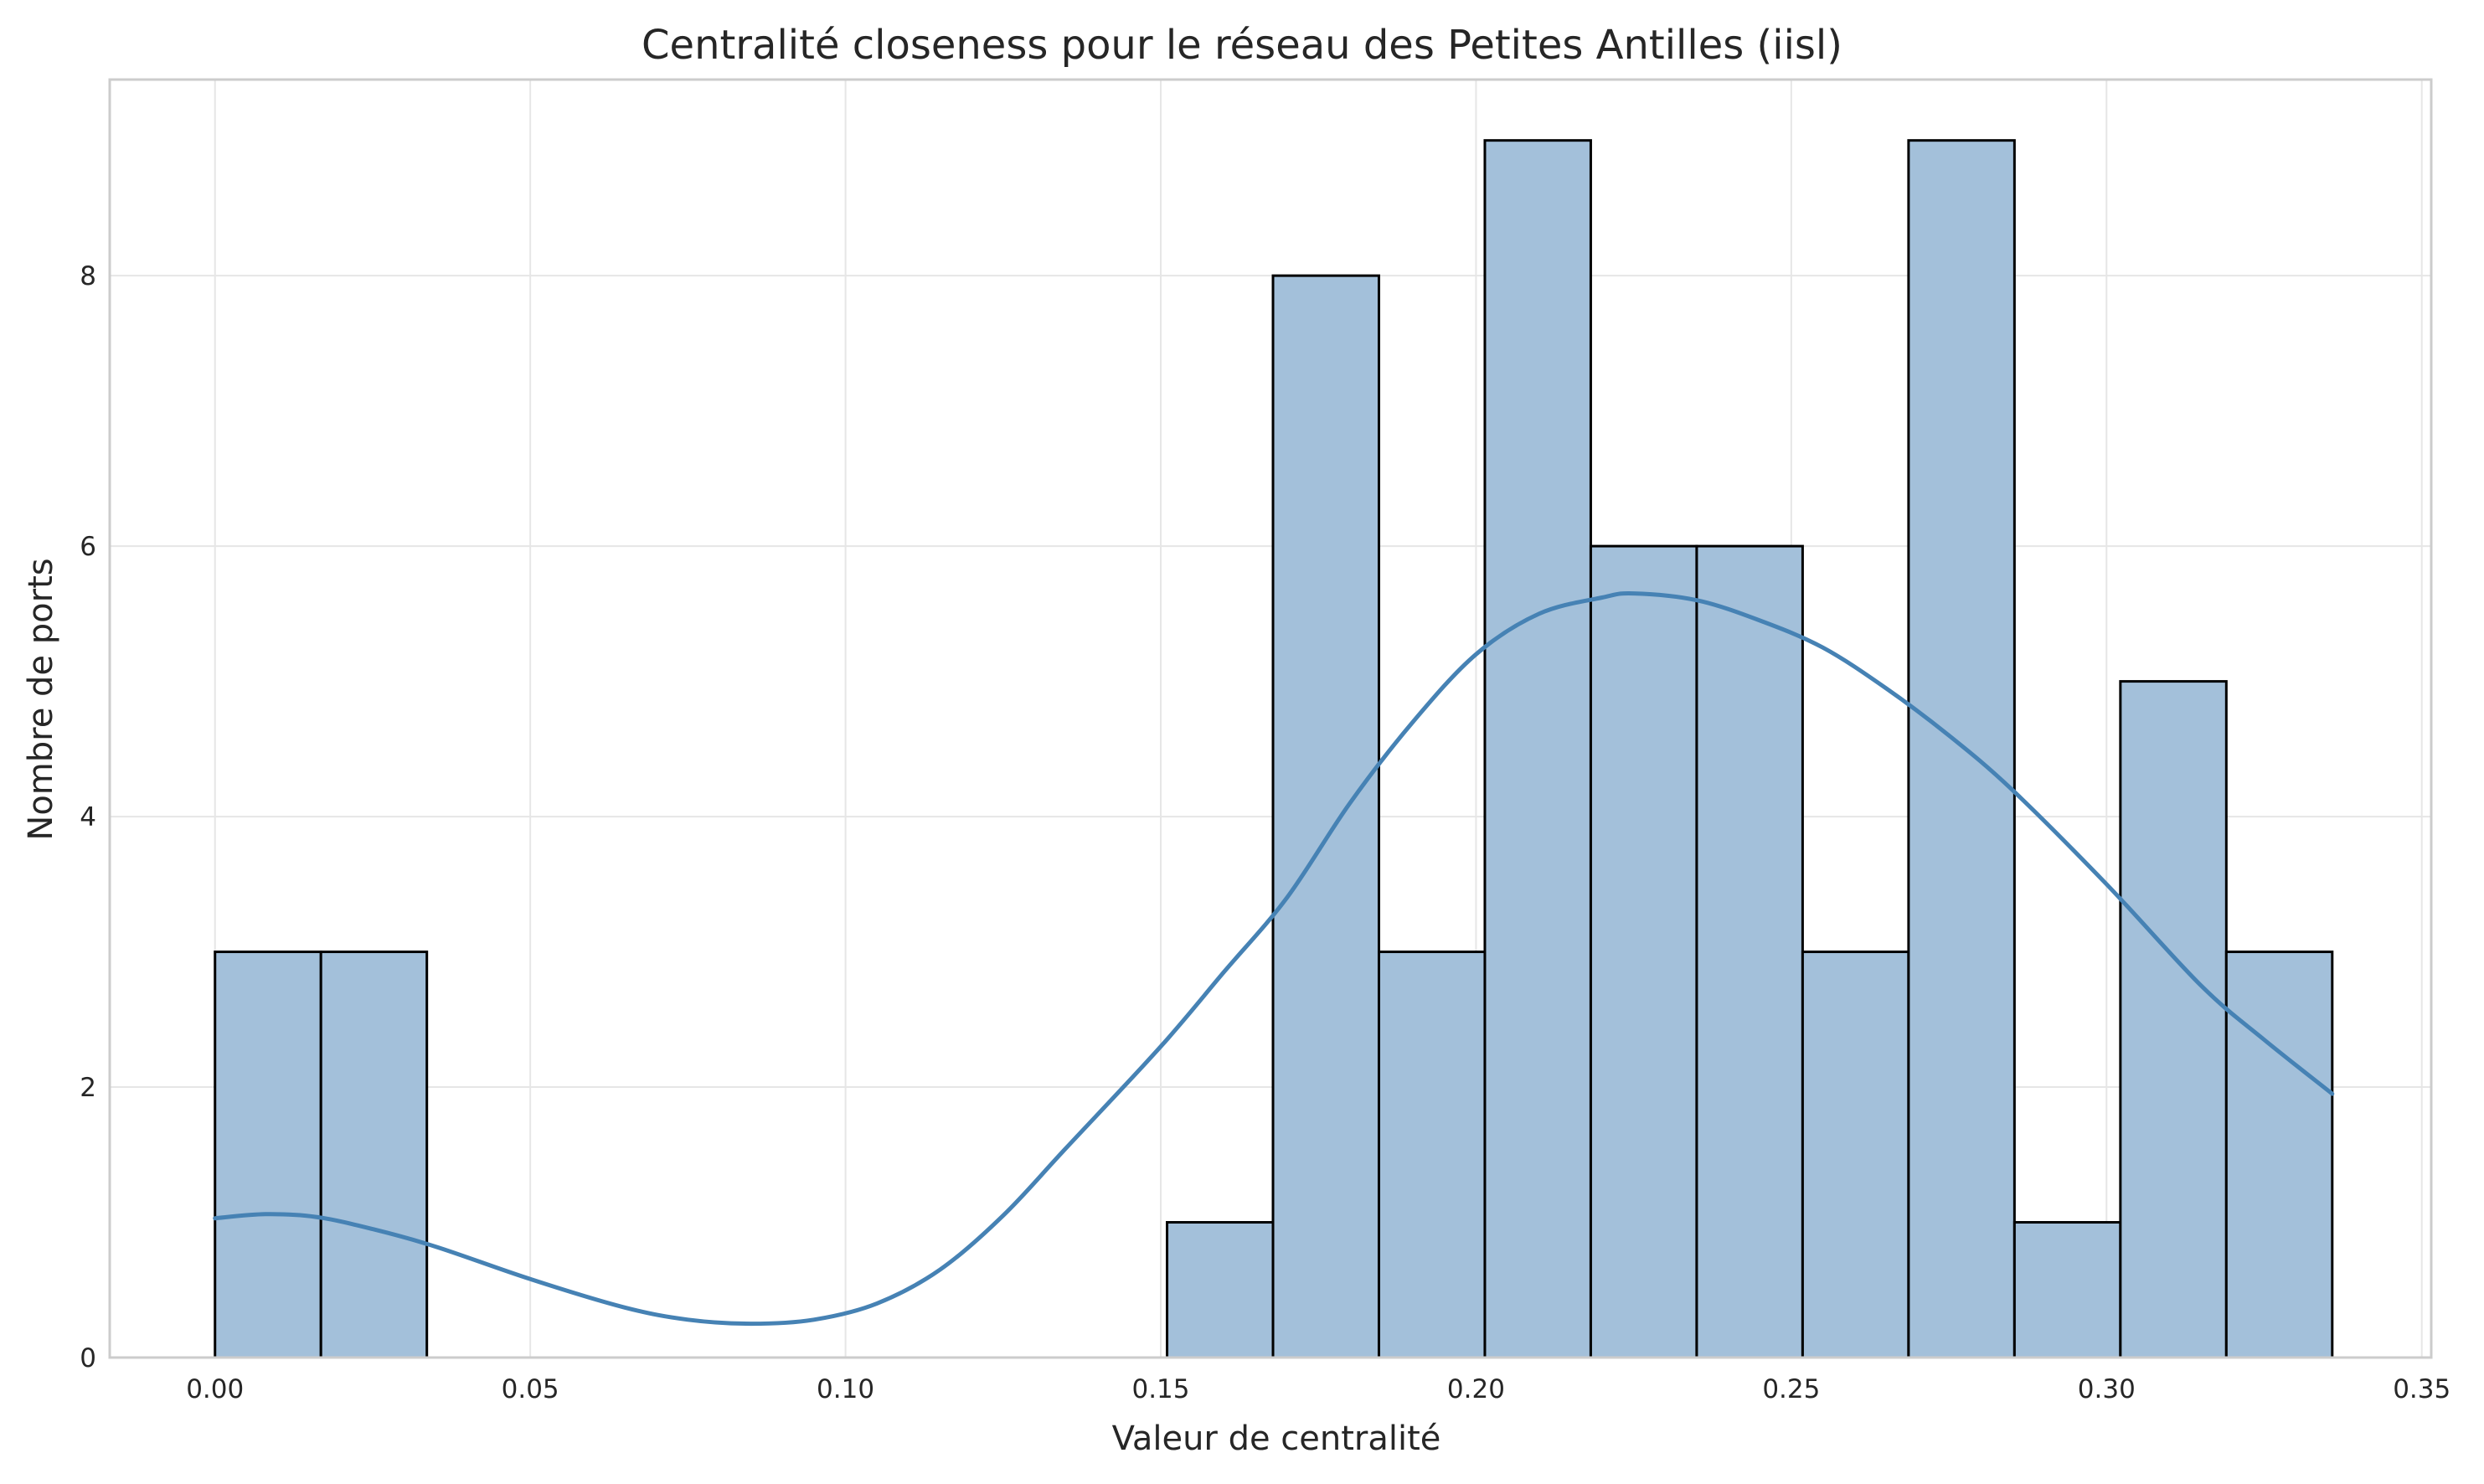  I want to click on y-tick-label: 6, so click(88, 547).